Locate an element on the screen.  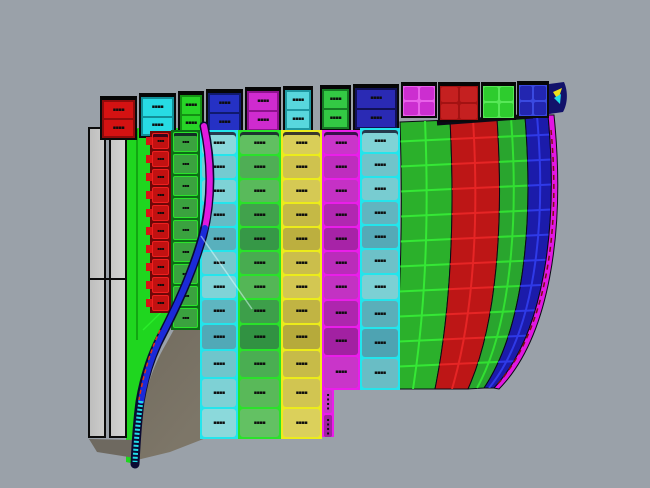
top-panel-green-2: ▪▪▪▪ ▪▪▪▪ is located at coordinates (335, 108).